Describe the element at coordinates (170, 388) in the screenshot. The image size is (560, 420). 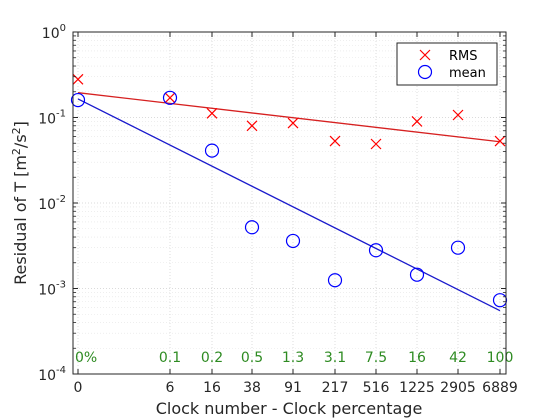
I see `x-tick-label: 6` at that location.